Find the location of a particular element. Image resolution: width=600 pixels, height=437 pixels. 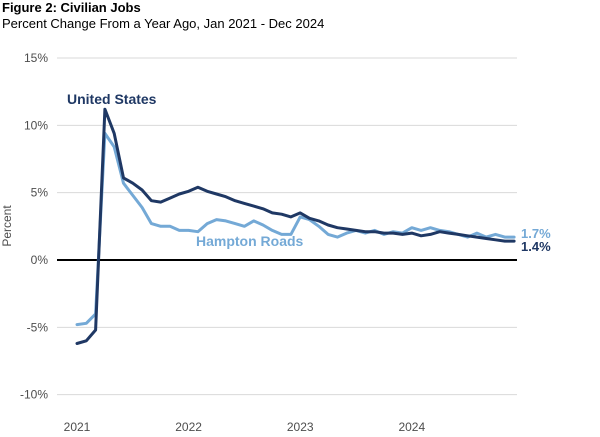

y-tick-label: -5% is located at coordinates (38, 327).